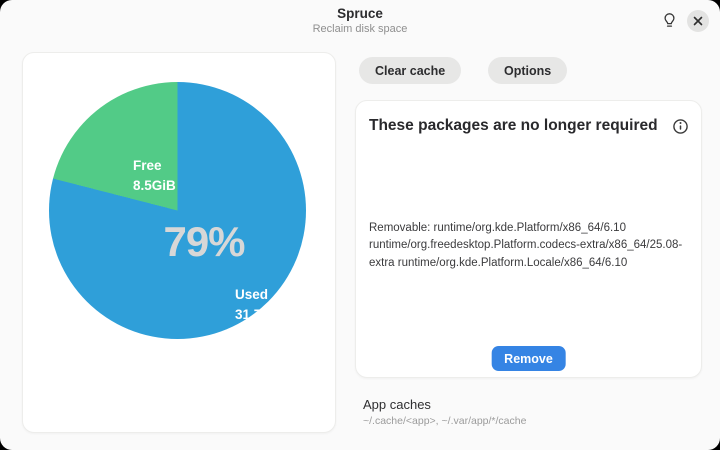  Describe the element at coordinates (360, 13) in the screenshot. I see `window-title: Spruce` at that location.